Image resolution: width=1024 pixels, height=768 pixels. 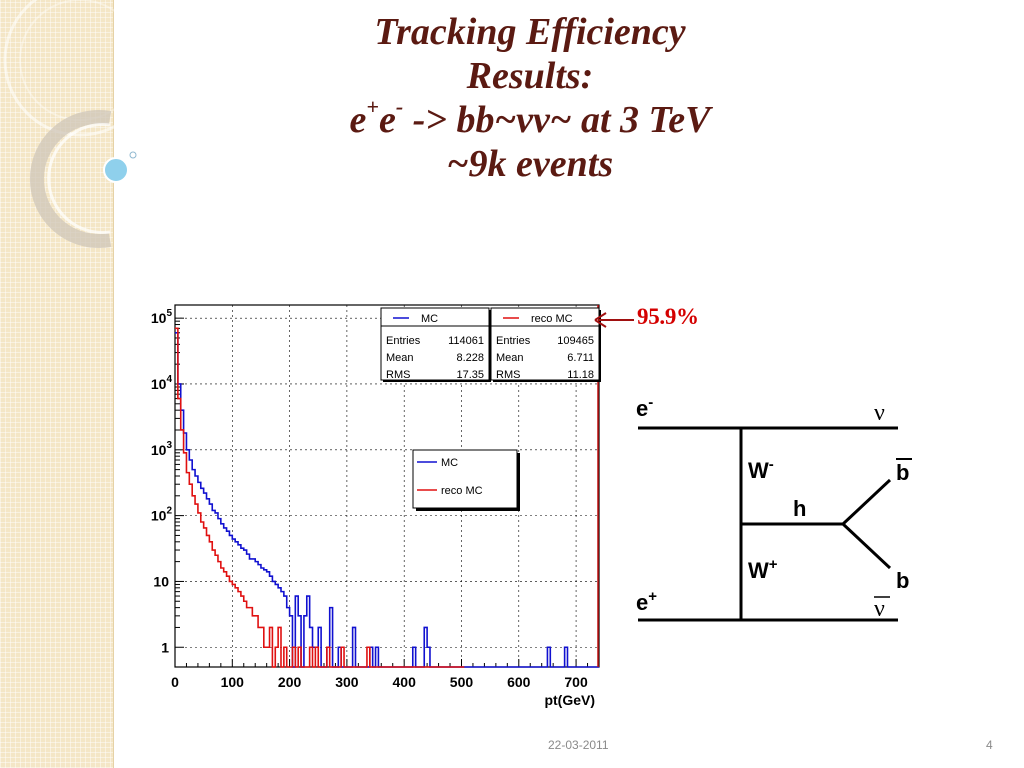 I want to click on decorative-swirl, so click(x=80, y=124).